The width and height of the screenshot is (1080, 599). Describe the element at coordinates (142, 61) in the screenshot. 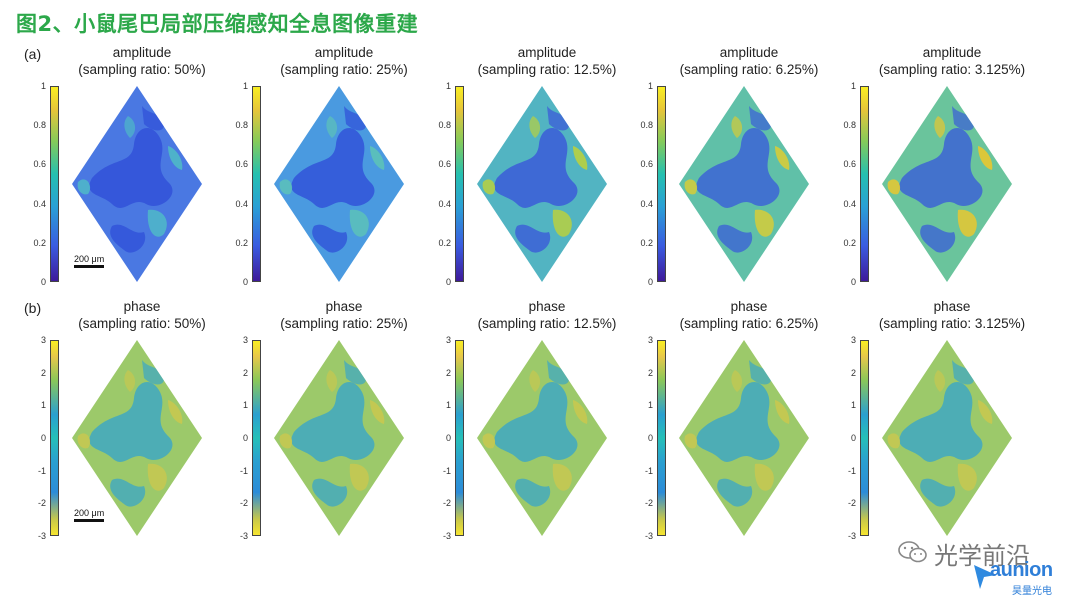

I see `amplitude-panel-title: amplitude (sampling ratio: 50%)` at that location.